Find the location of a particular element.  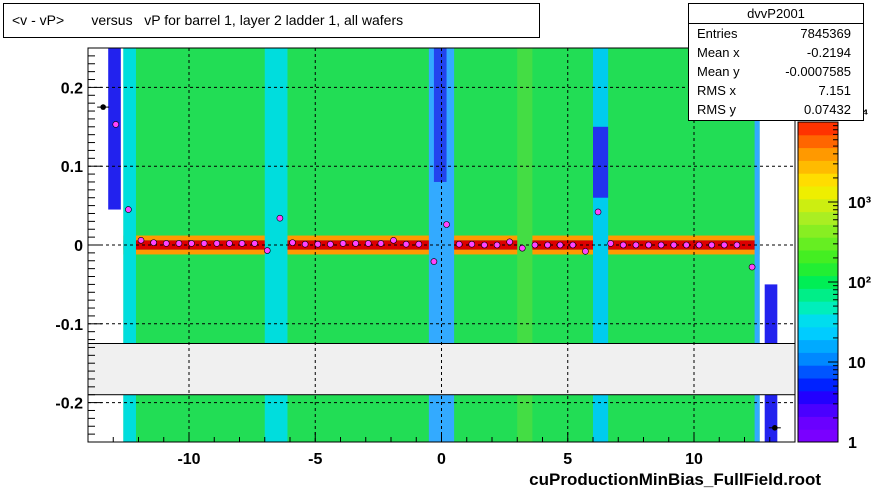

stats-row-mean-x: Mean x -0.2194 is located at coordinates (776, 52).